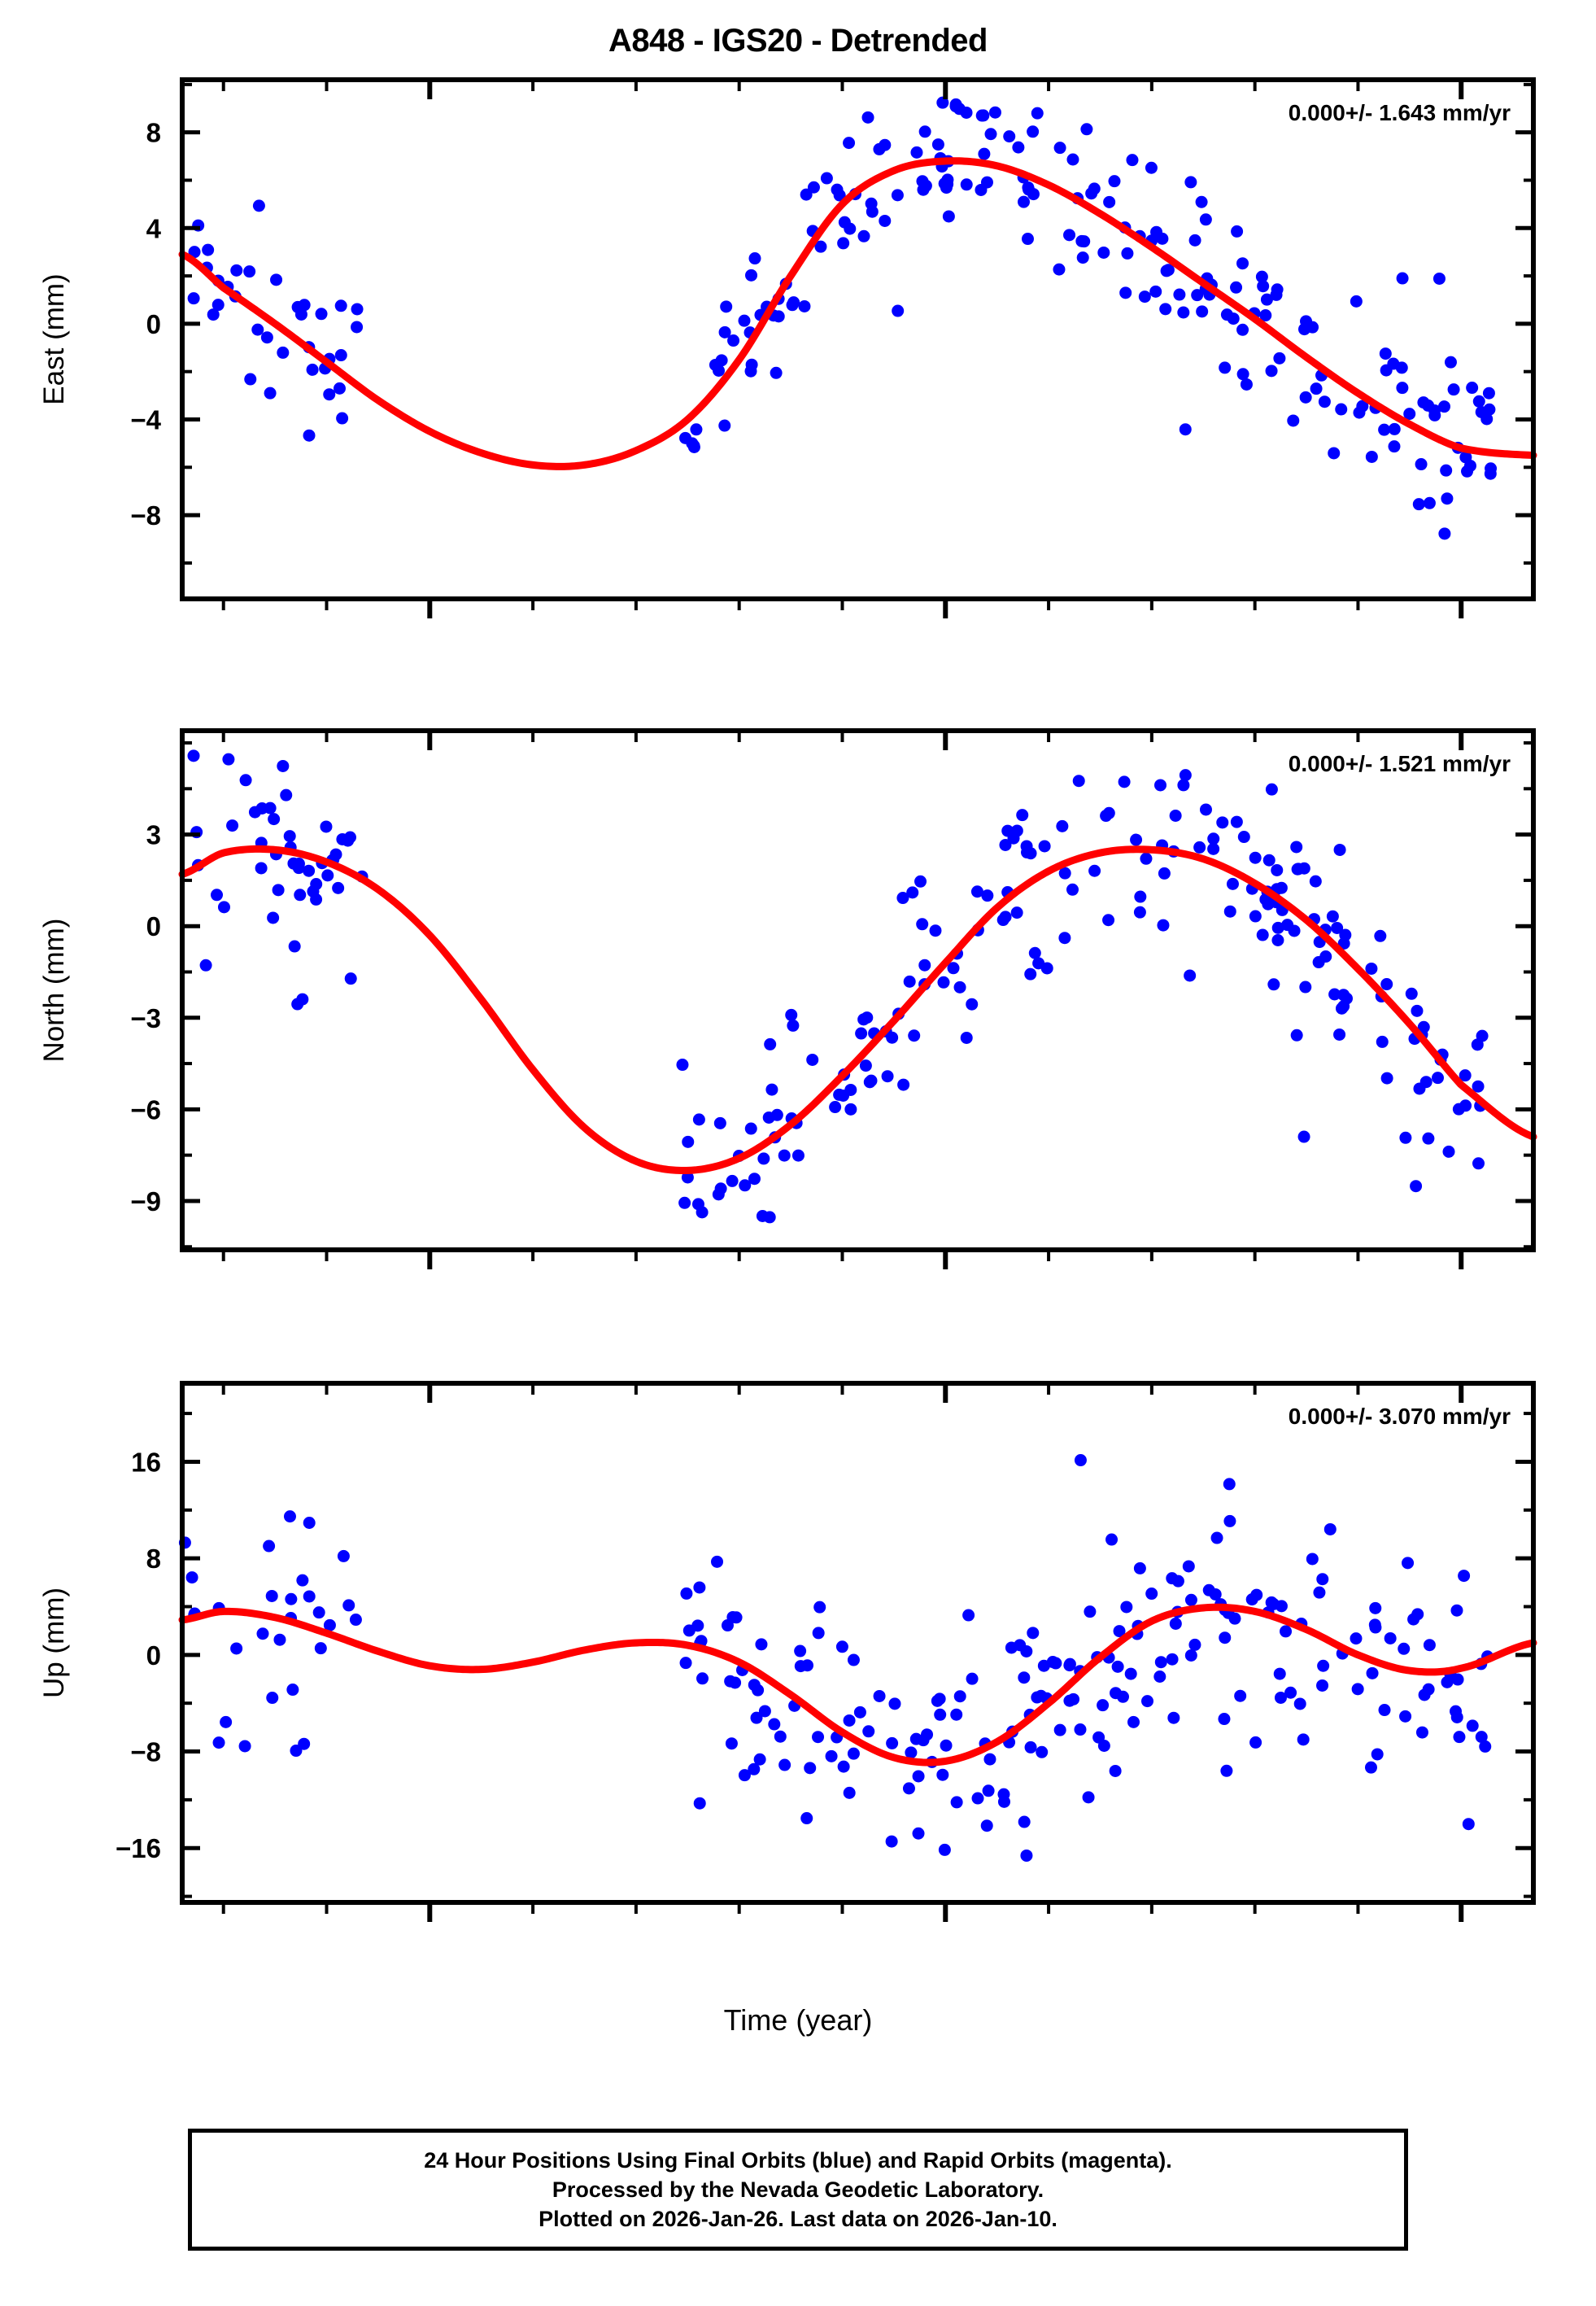 The width and height of the screenshot is (1596, 2306). What do you see at coordinates (153, 1559) in the screenshot?
I see `y-tick-label: 8` at bounding box center [153, 1559].